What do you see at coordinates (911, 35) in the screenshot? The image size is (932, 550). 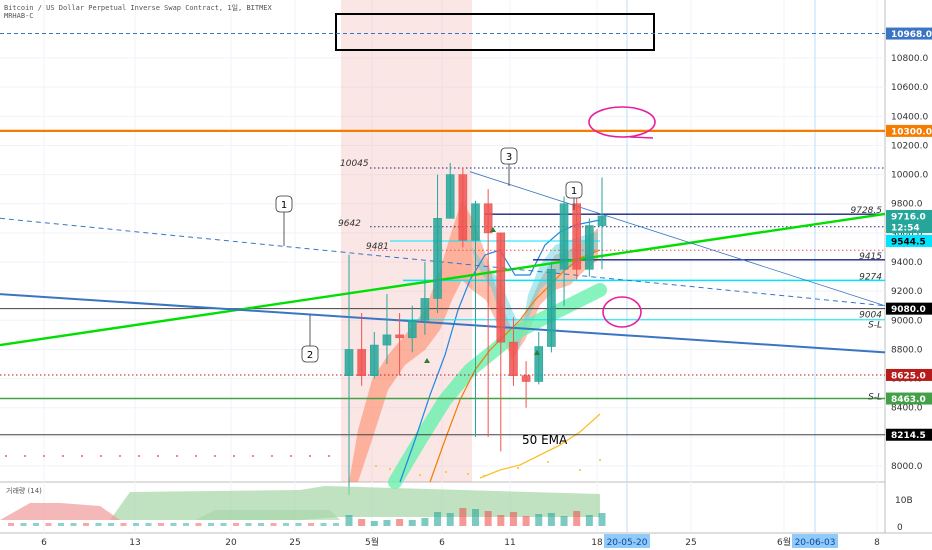 I see `price-badge-label: 10968.0` at bounding box center [911, 35].